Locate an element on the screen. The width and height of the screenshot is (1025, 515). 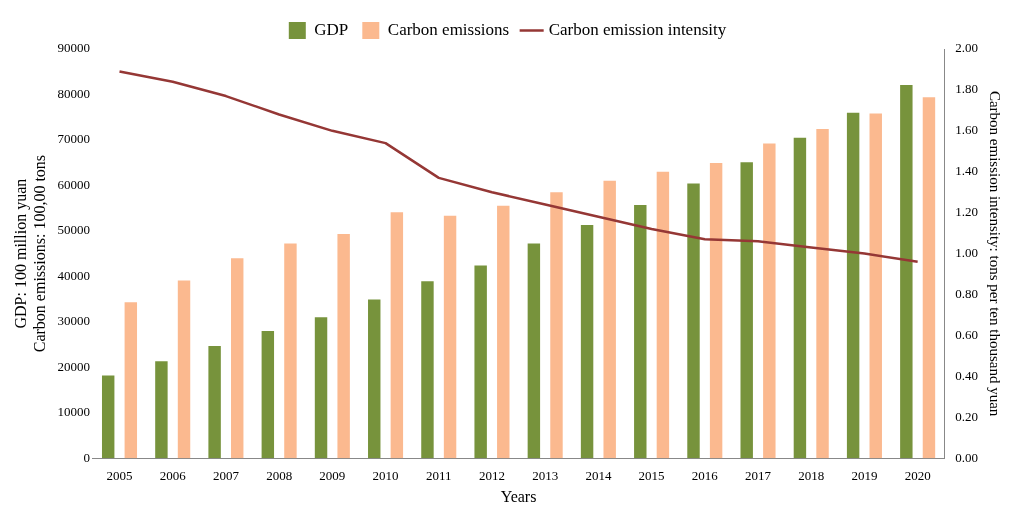
y-tick-label: 30000 is located at coordinates (73, 321).